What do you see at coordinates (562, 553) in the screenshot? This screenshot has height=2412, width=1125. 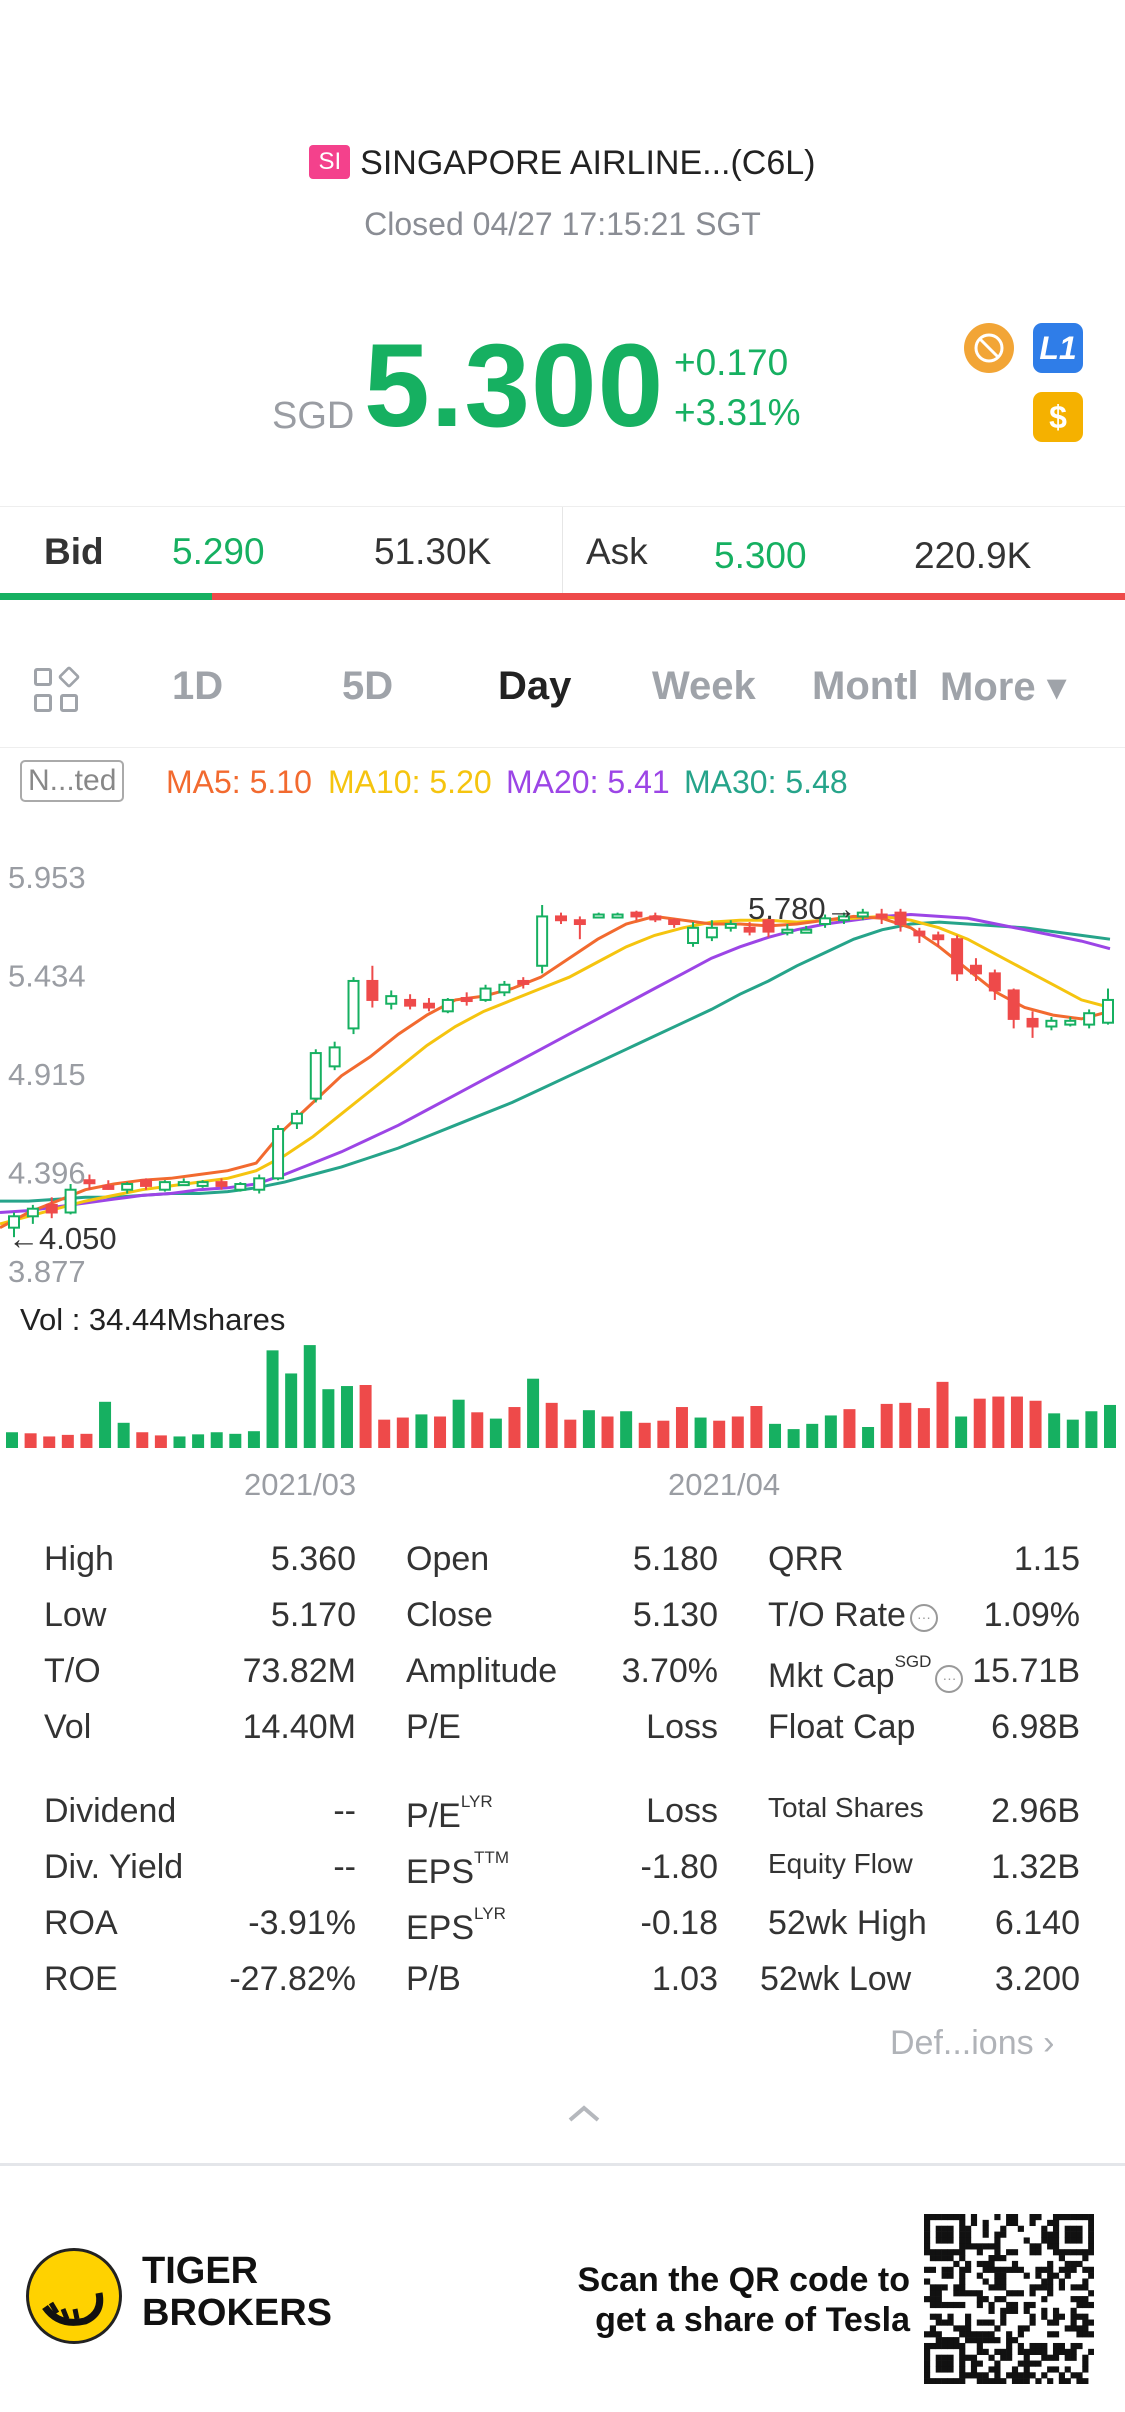 I see `bid-ask-divider` at bounding box center [562, 553].